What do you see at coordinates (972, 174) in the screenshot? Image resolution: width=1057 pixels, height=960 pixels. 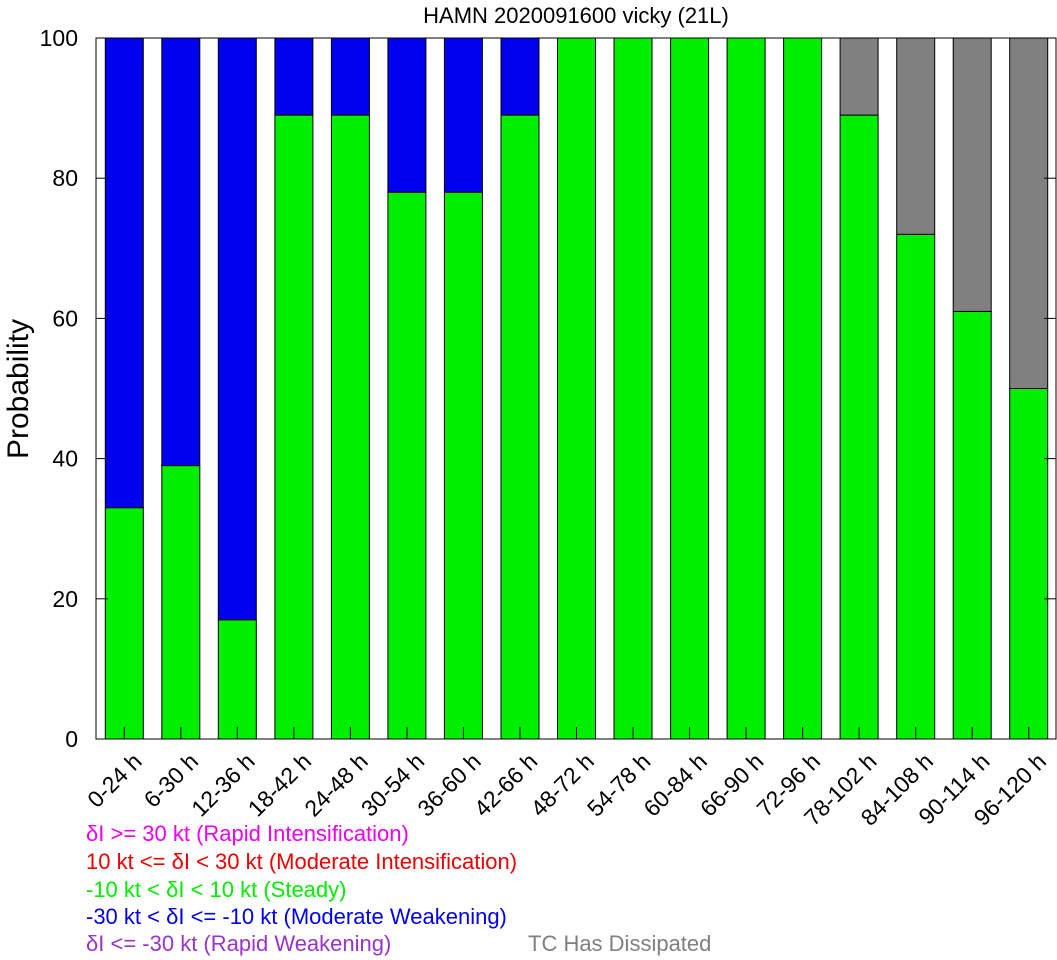 I see `bar-segment-90-114h-s2` at bounding box center [972, 174].